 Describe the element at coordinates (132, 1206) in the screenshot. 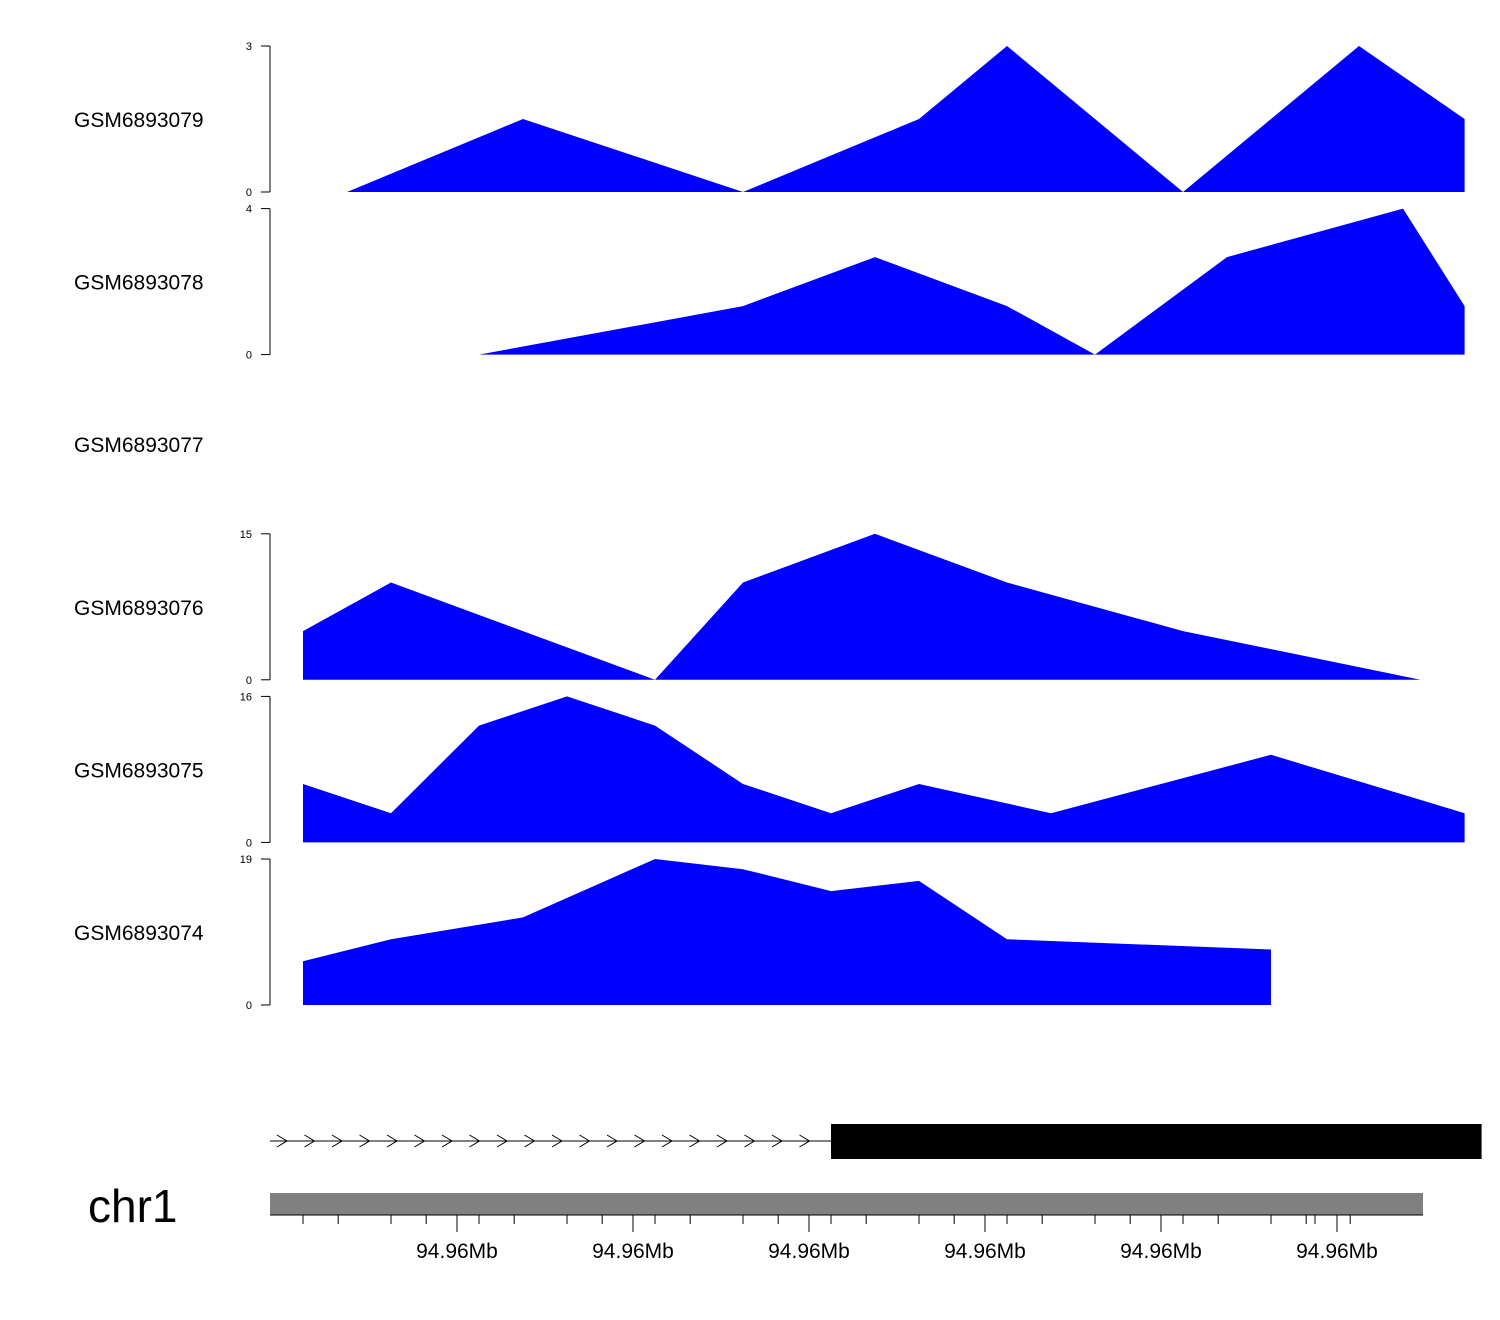

I see `chromosome-label: chr1` at that location.